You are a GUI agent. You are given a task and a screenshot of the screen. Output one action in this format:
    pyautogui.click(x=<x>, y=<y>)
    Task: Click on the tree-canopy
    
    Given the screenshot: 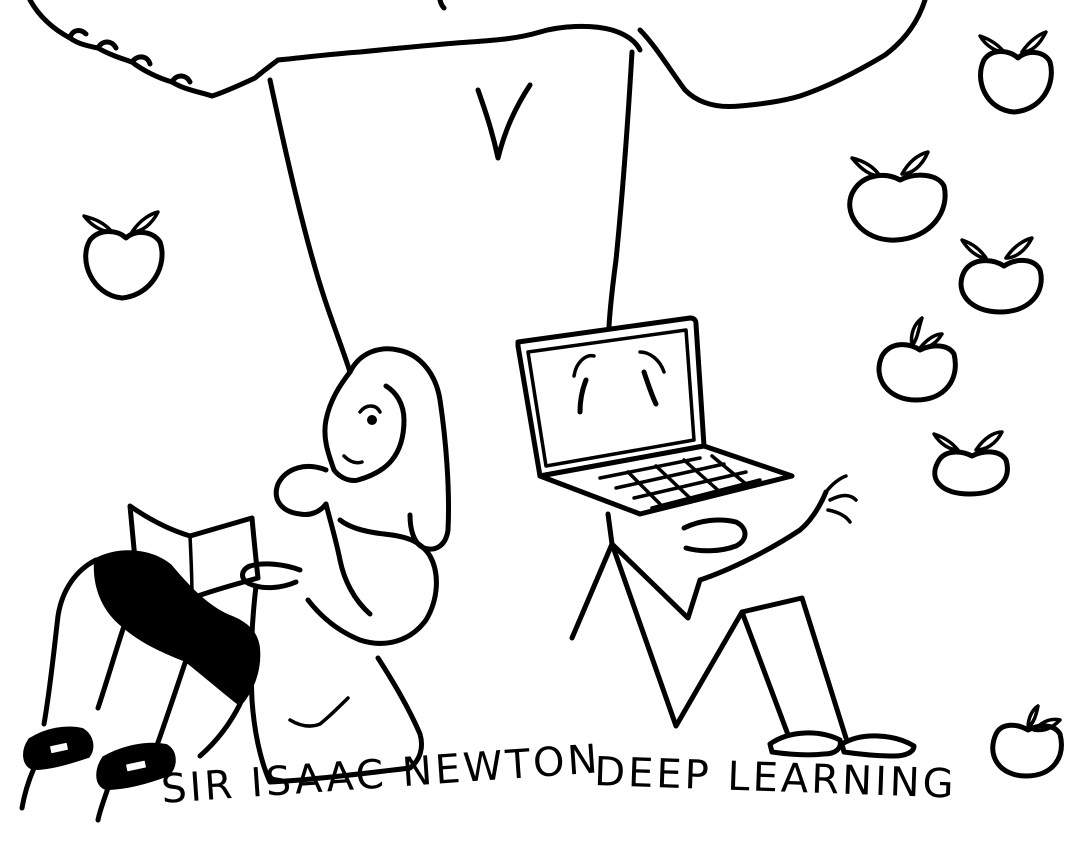 What is the action you would take?
    pyautogui.click(x=477, y=55)
    